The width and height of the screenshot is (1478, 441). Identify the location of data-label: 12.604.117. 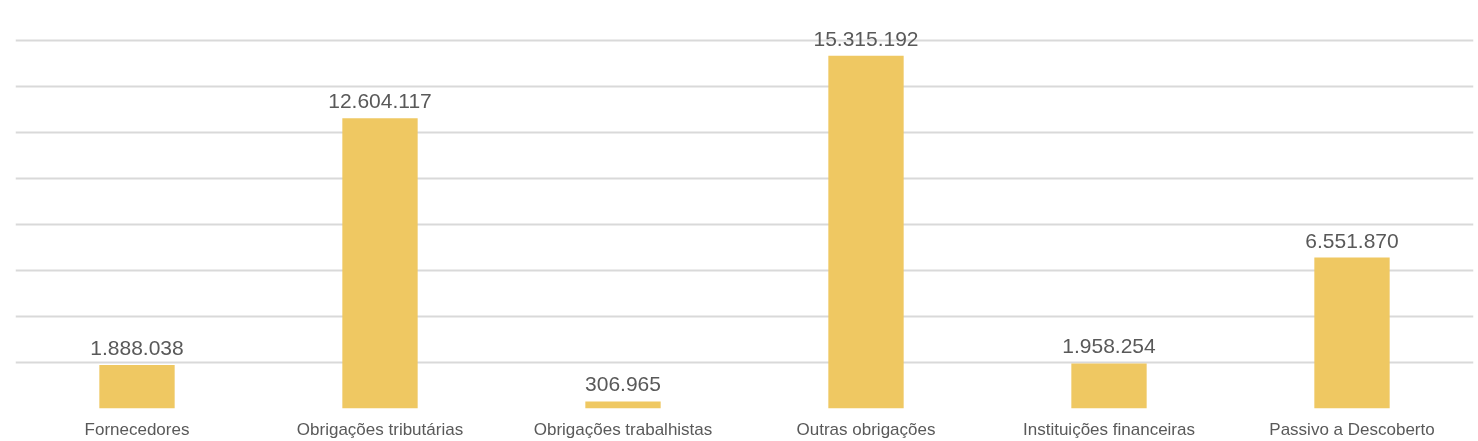
(380, 101).